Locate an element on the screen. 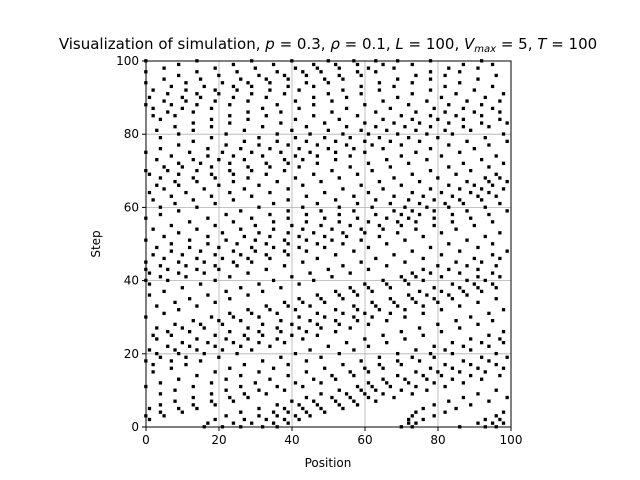  x-tick-label: 40 is located at coordinates (291, 440).